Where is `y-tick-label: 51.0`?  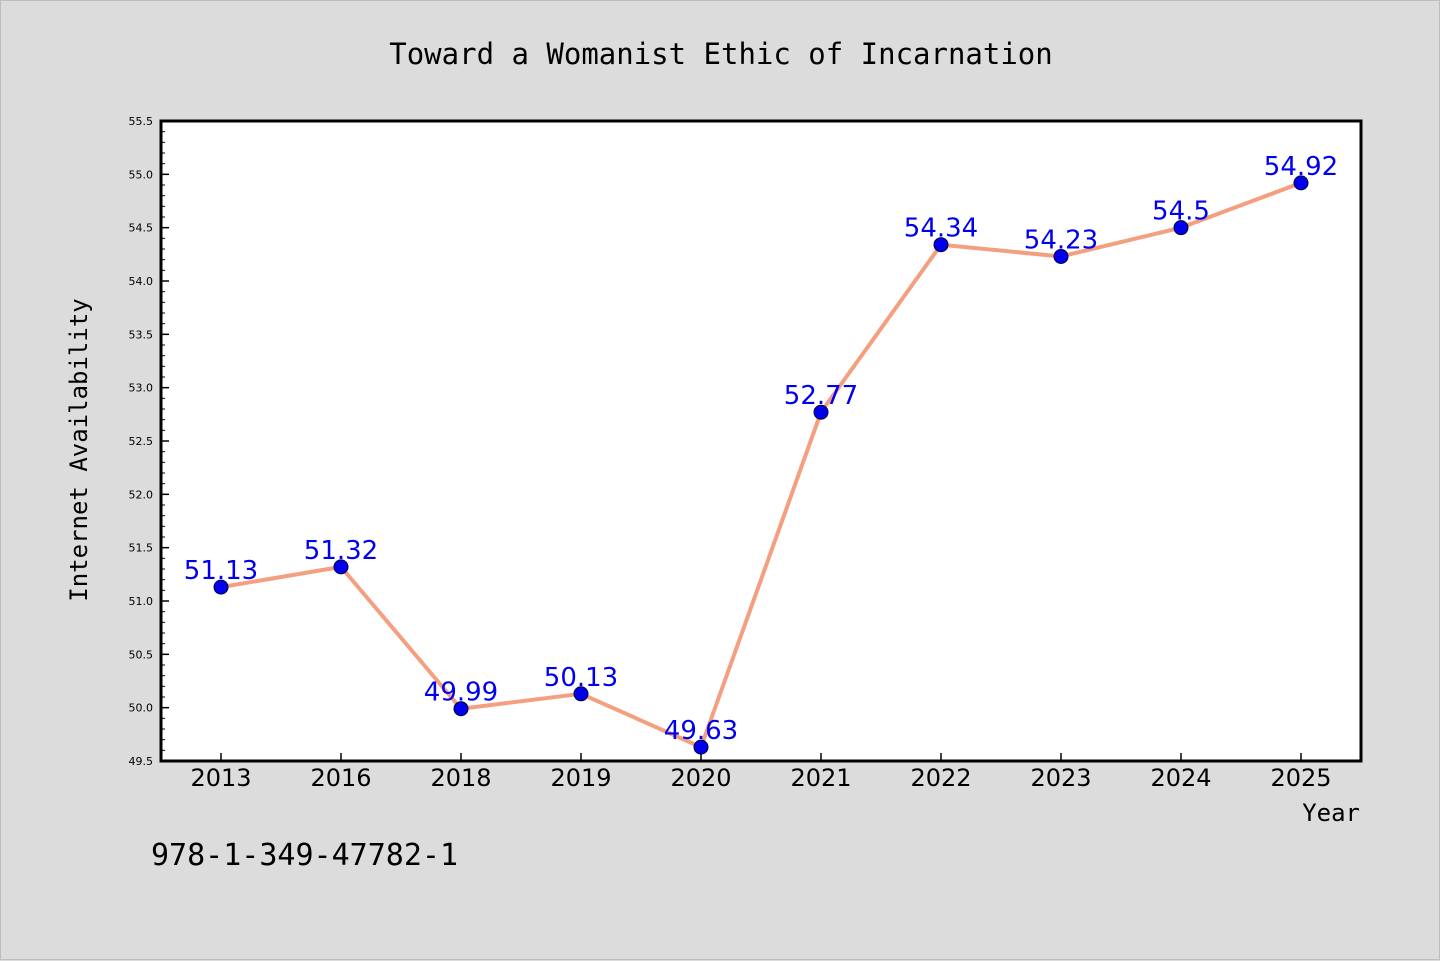
y-tick-label: 51.0 is located at coordinates (141, 601).